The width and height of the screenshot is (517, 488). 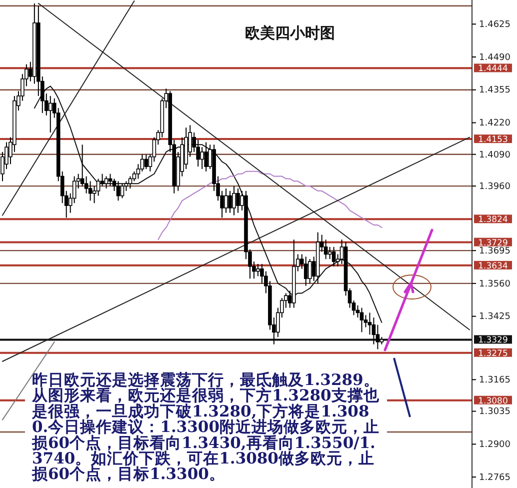 I want to click on y-tick-label: 1.3695, so click(x=494, y=251).